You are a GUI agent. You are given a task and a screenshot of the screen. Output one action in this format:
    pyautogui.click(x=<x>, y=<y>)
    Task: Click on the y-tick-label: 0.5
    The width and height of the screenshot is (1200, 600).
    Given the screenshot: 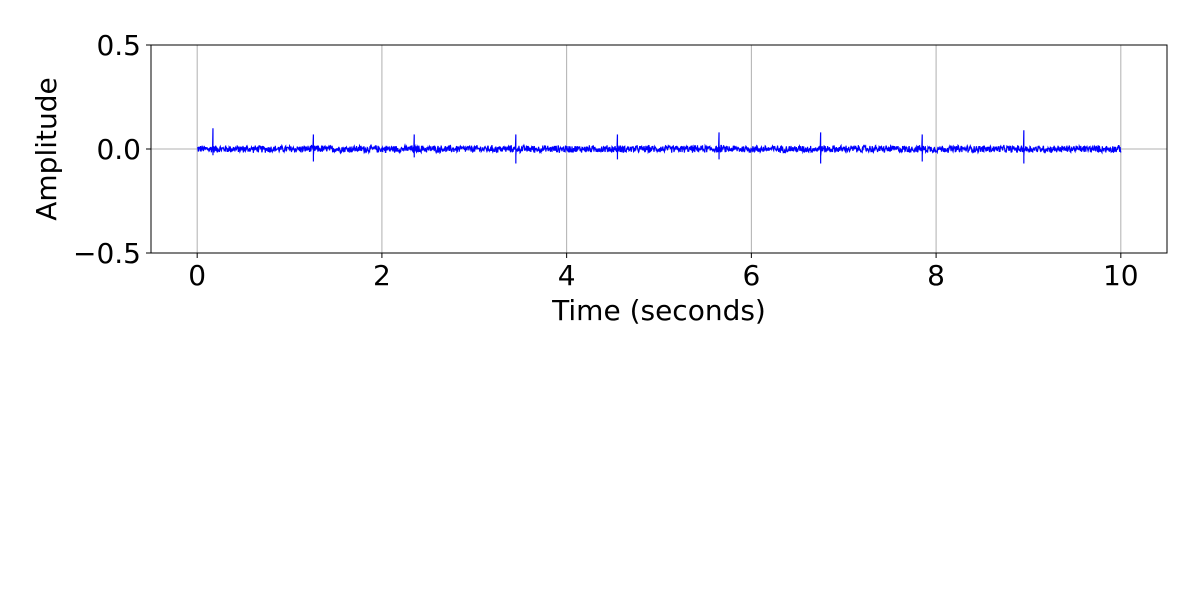 What is the action you would take?
    pyautogui.click(x=118, y=45)
    